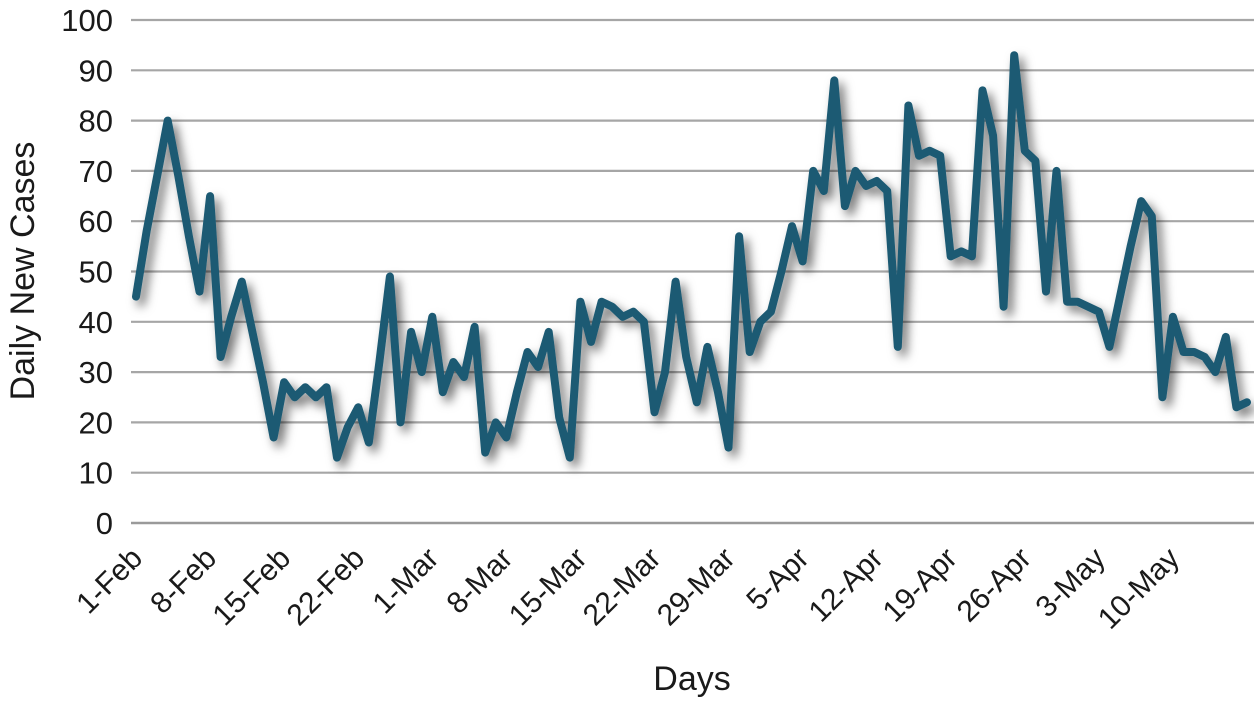 The width and height of the screenshot is (1254, 704). What do you see at coordinates (96, 322) in the screenshot?
I see `y-tick-label: 40` at bounding box center [96, 322].